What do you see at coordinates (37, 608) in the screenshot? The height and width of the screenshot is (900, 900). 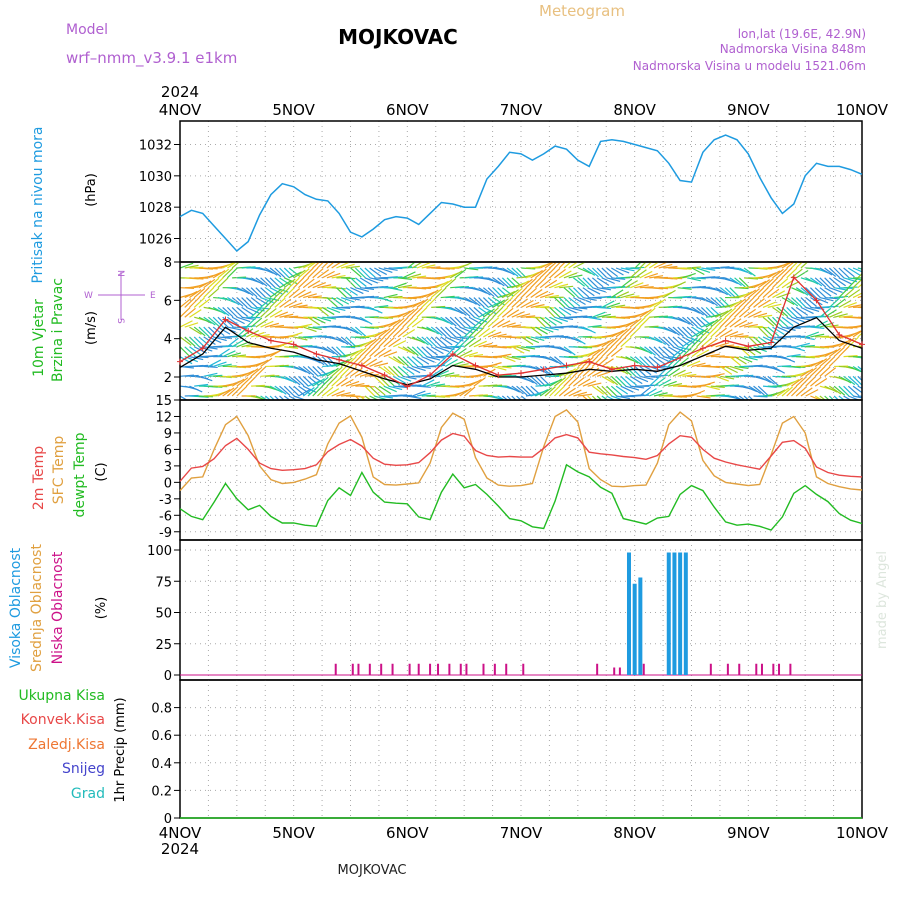 I see `cloud-mid-label: Srednja Oblacnost` at bounding box center [37, 608].